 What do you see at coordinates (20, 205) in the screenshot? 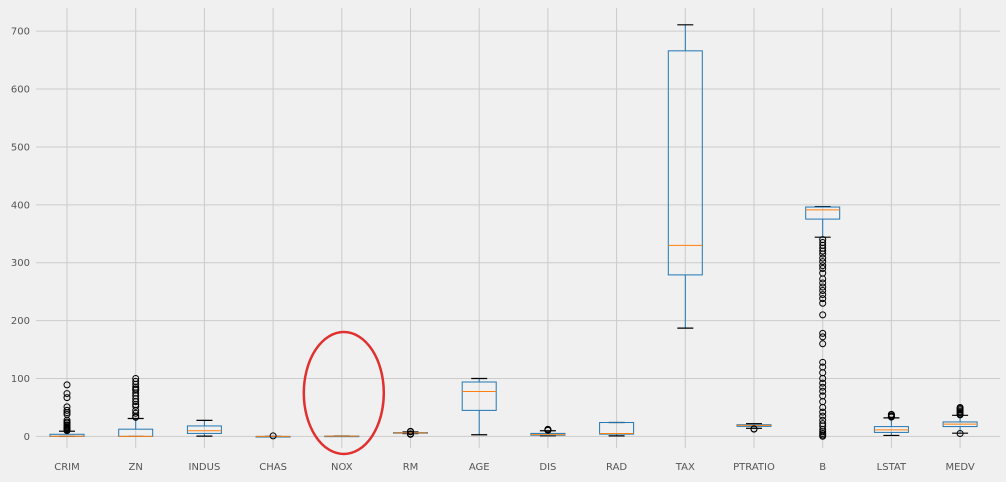
I see `y-tick-label: 400` at bounding box center [20, 205].